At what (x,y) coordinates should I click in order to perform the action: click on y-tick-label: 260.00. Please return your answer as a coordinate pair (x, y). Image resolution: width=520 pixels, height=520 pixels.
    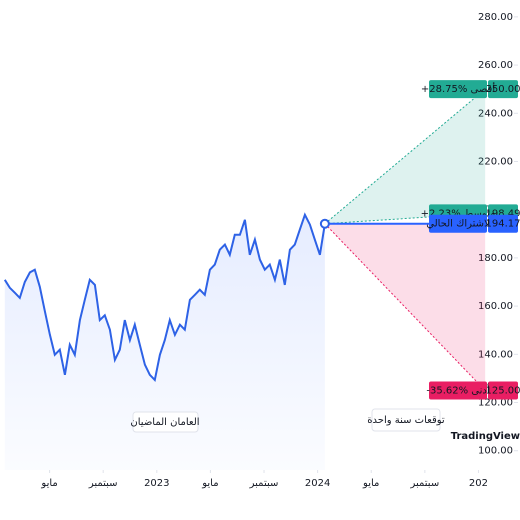
    Looking at the image, I should click on (495, 65).